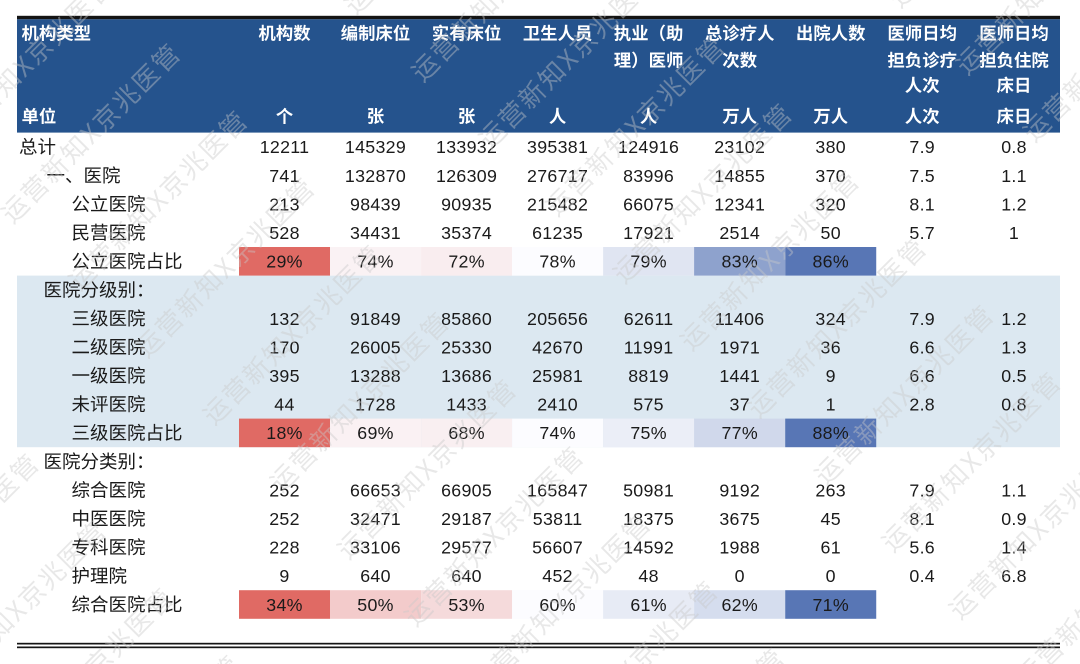 This screenshot has width=1080, height=664. I want to click on svg-text: 83%, so click(739, 262).